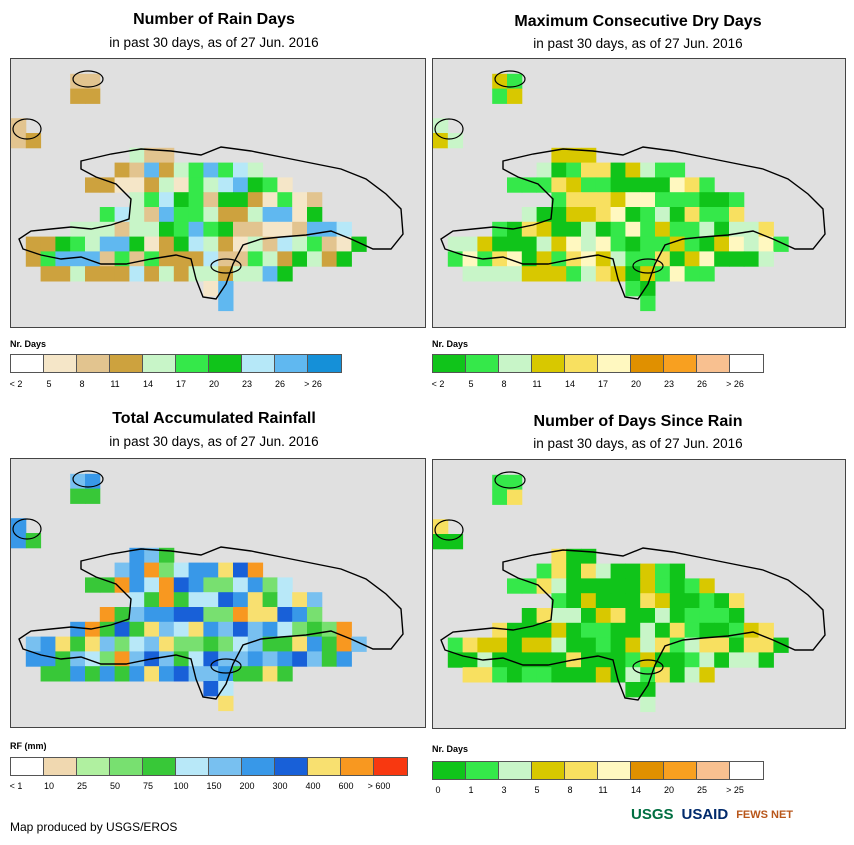 This screenshot has height=845, width=854. Describe the element at coordinates (633, 624) in the screenshot. I see `coastline` at that location.